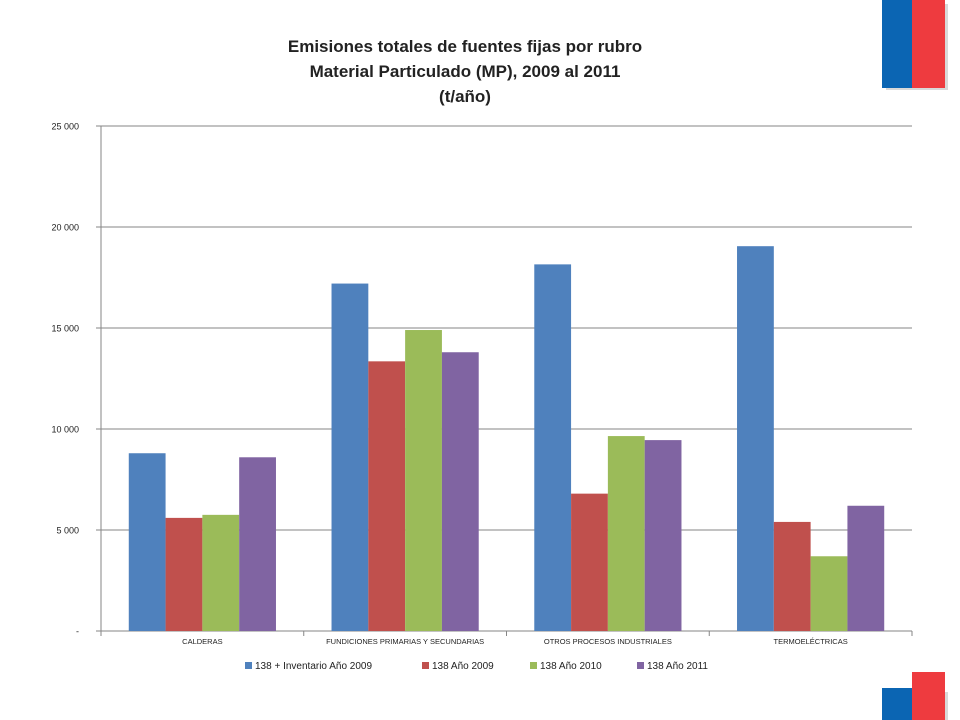 The width and height of the screenshot is (960, 720). I want to click on flag-logo-bottom, so click(915, 696).